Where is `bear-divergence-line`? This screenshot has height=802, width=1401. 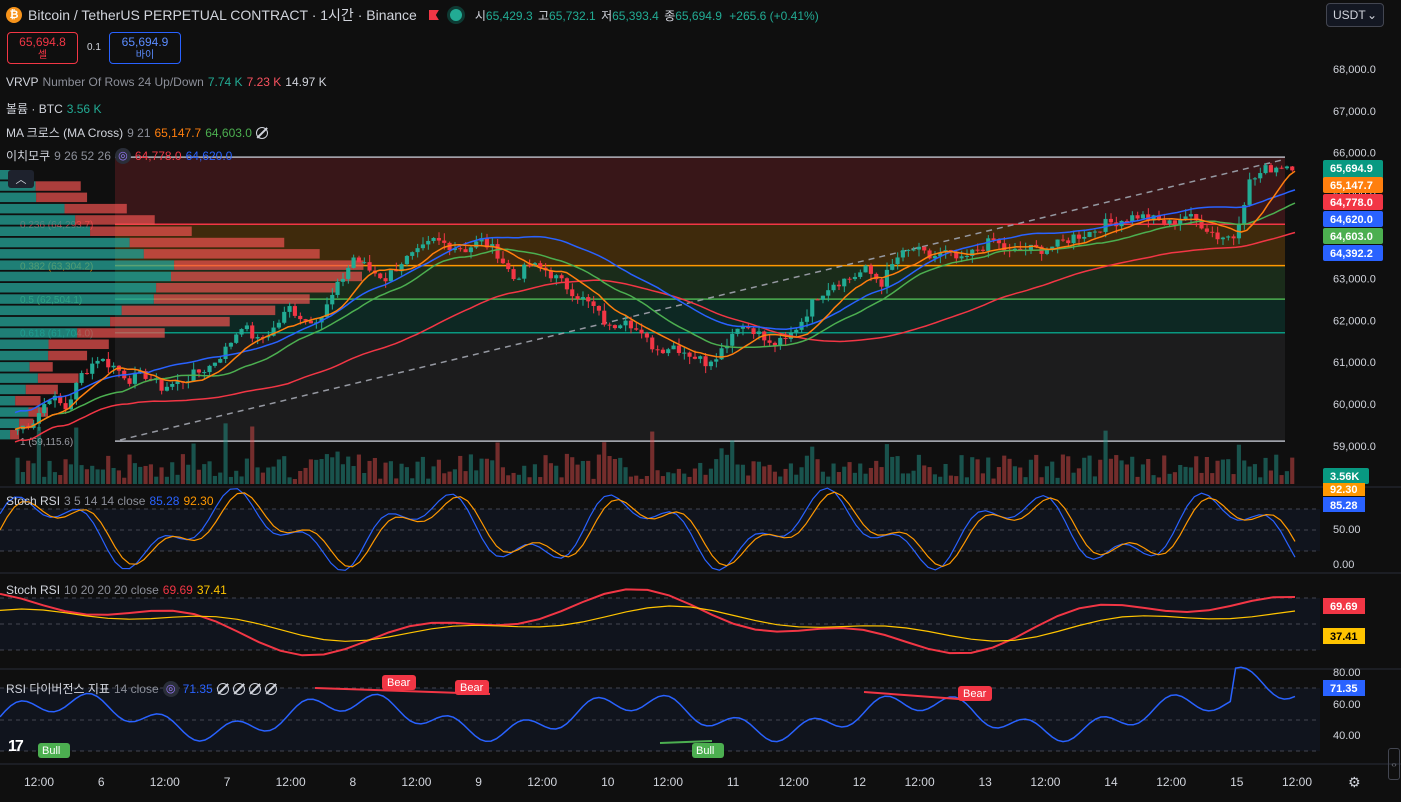
bear-divergence-line is located at coordinates (918, 696).